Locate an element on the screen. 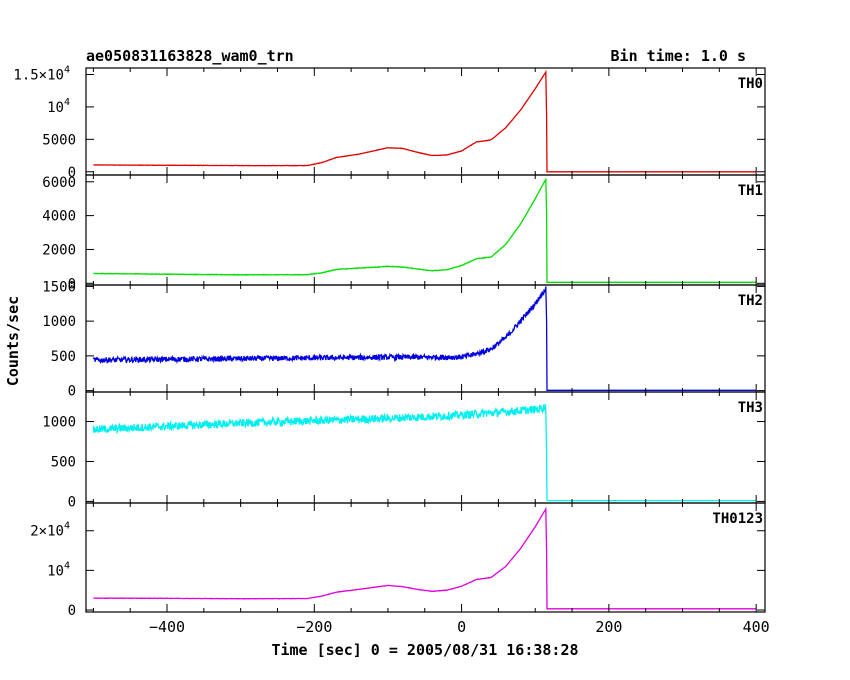 Image resolution: width=850 pixels, height=680 pixels. x-tick-label: 400 is located at coordinates (756, 627).